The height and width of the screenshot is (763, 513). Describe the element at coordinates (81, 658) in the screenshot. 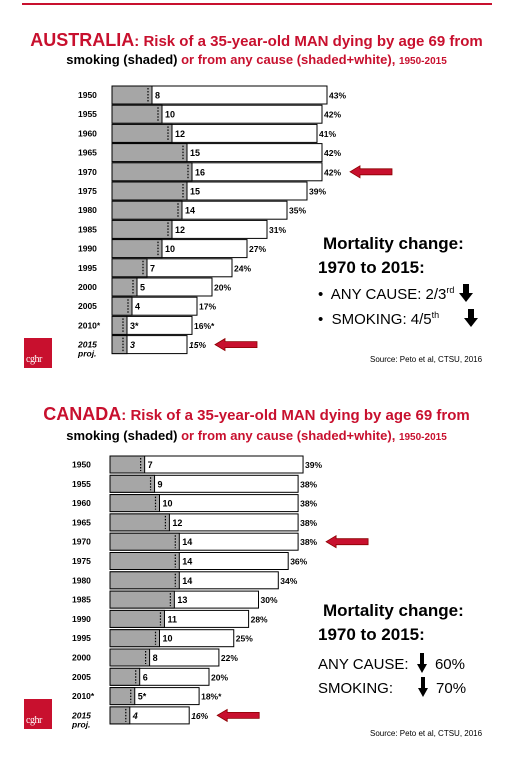

I see `category-label: 2000` at that location.